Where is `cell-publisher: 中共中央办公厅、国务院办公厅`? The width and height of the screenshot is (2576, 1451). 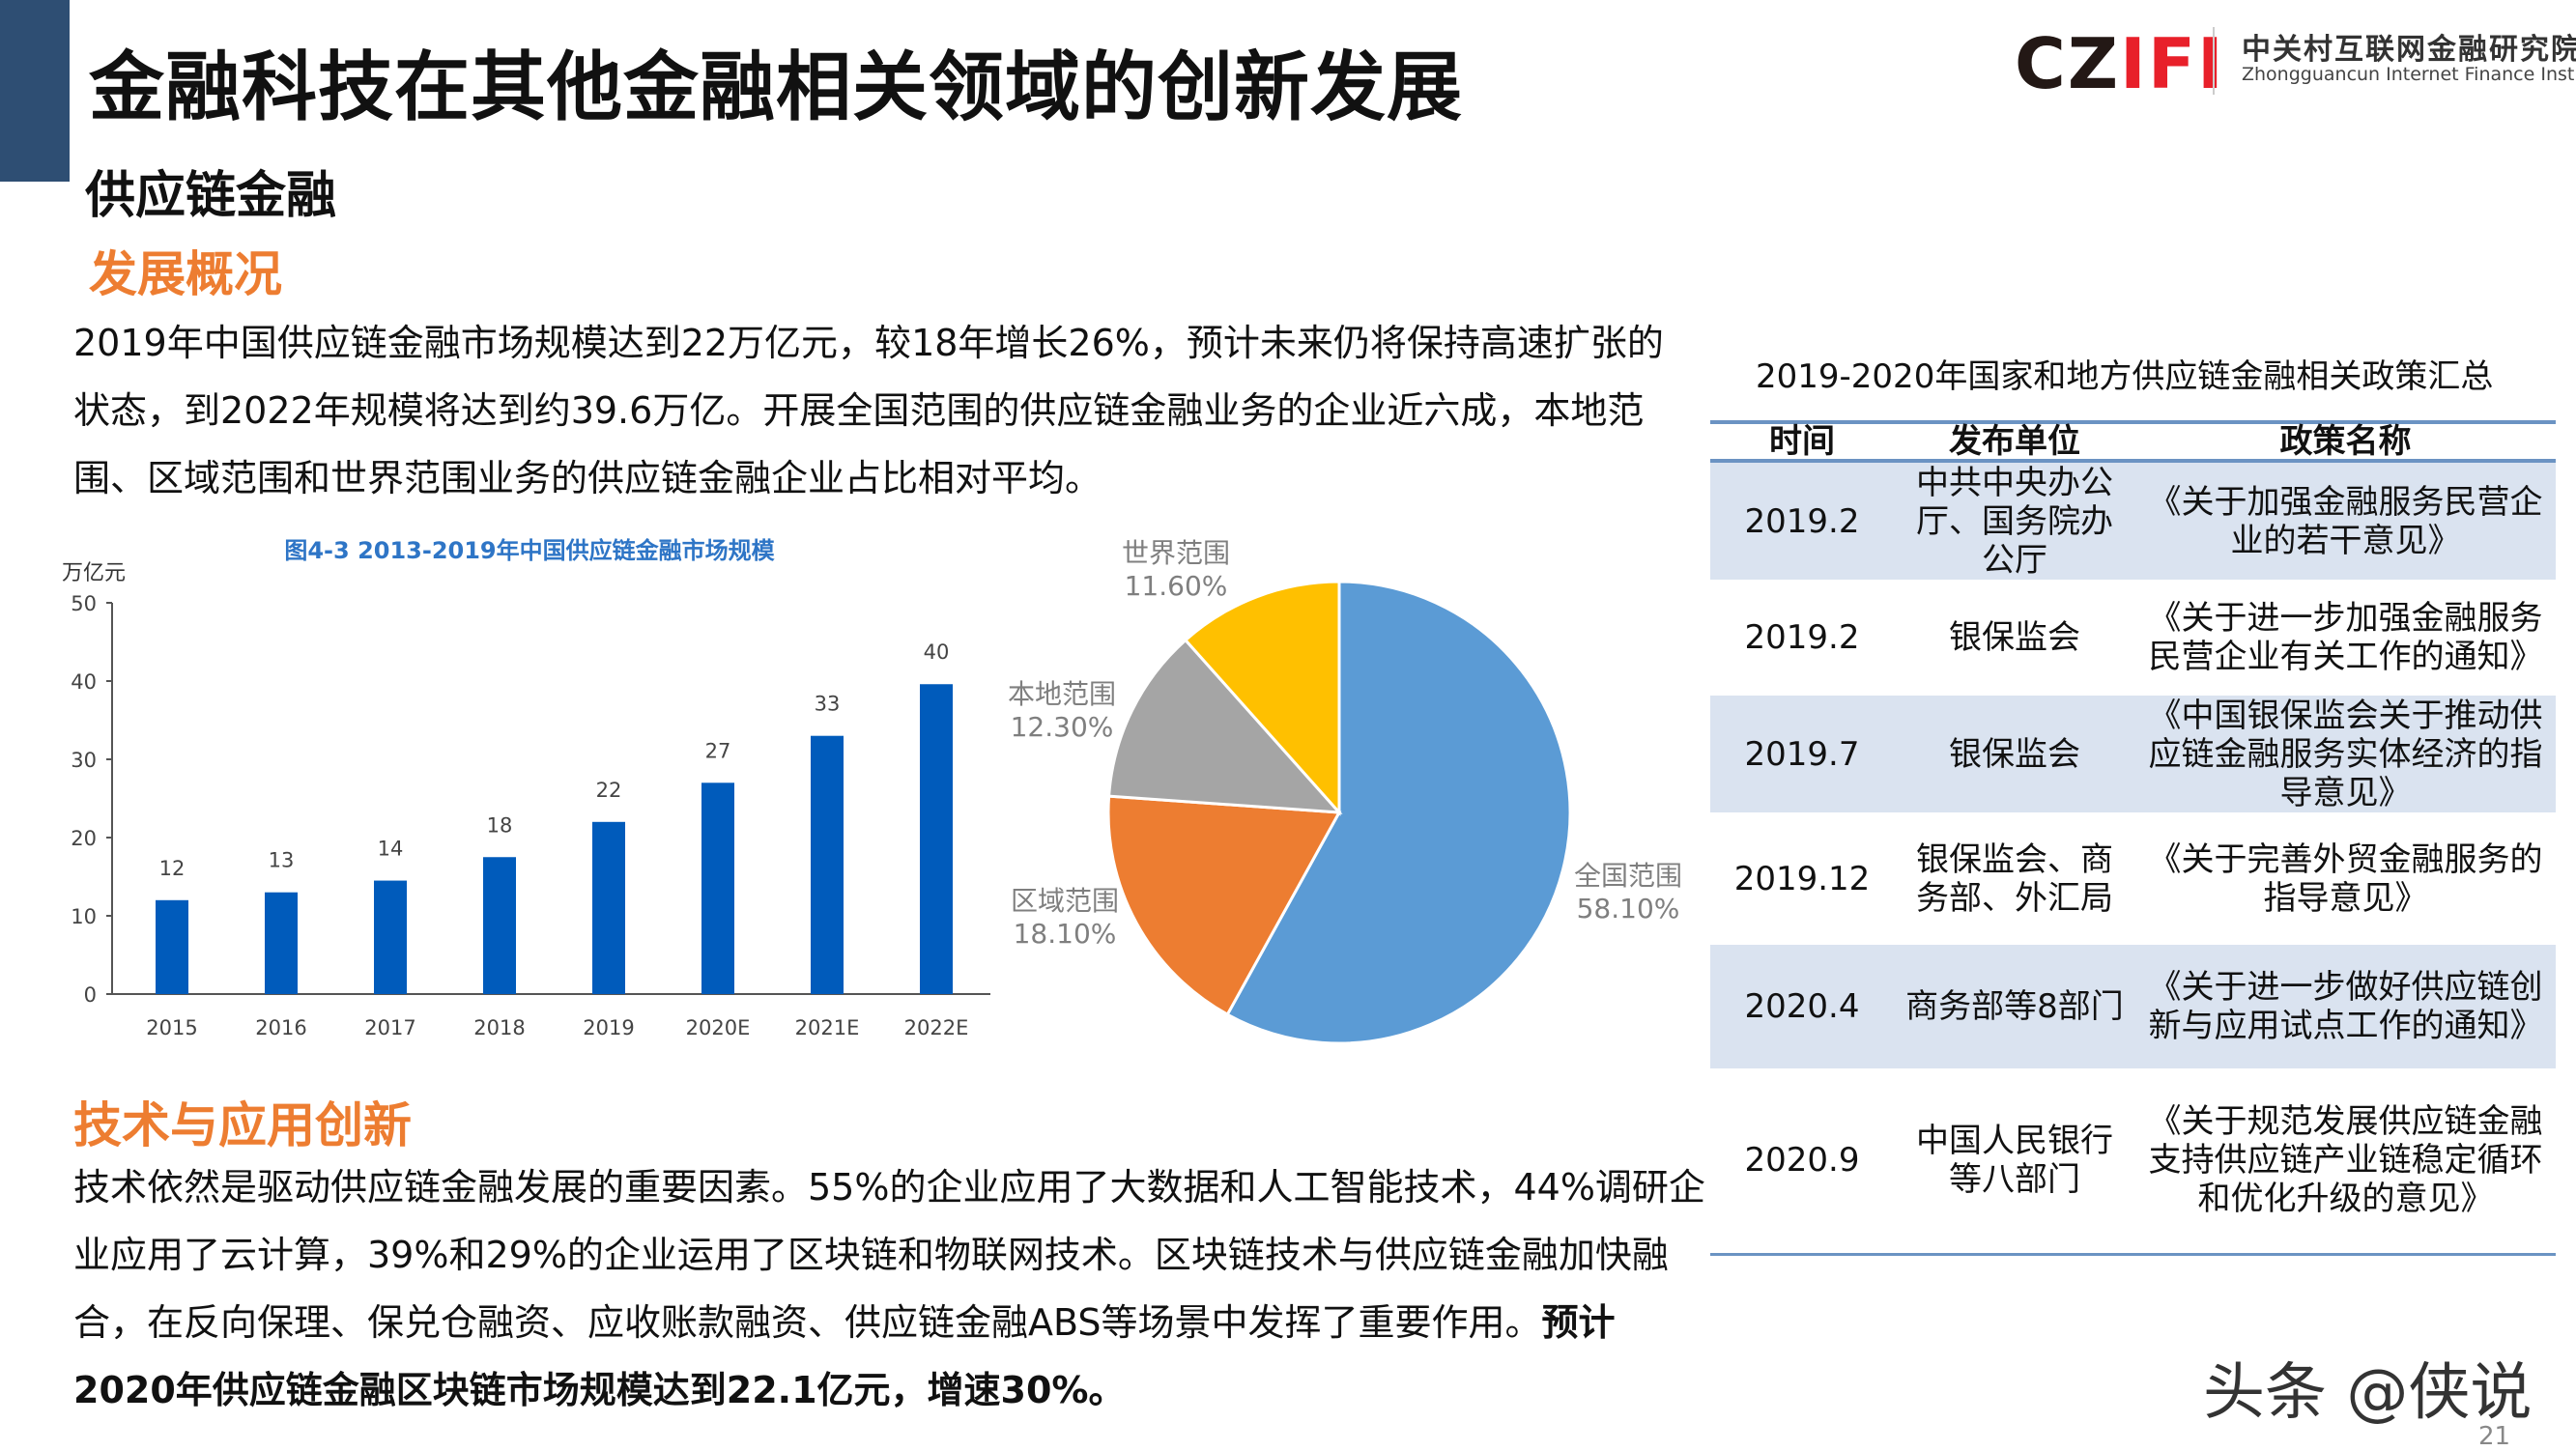
cell-publisher: 中共中央办公厅、国务院办公厅 is located at coordinates (2015, 520).